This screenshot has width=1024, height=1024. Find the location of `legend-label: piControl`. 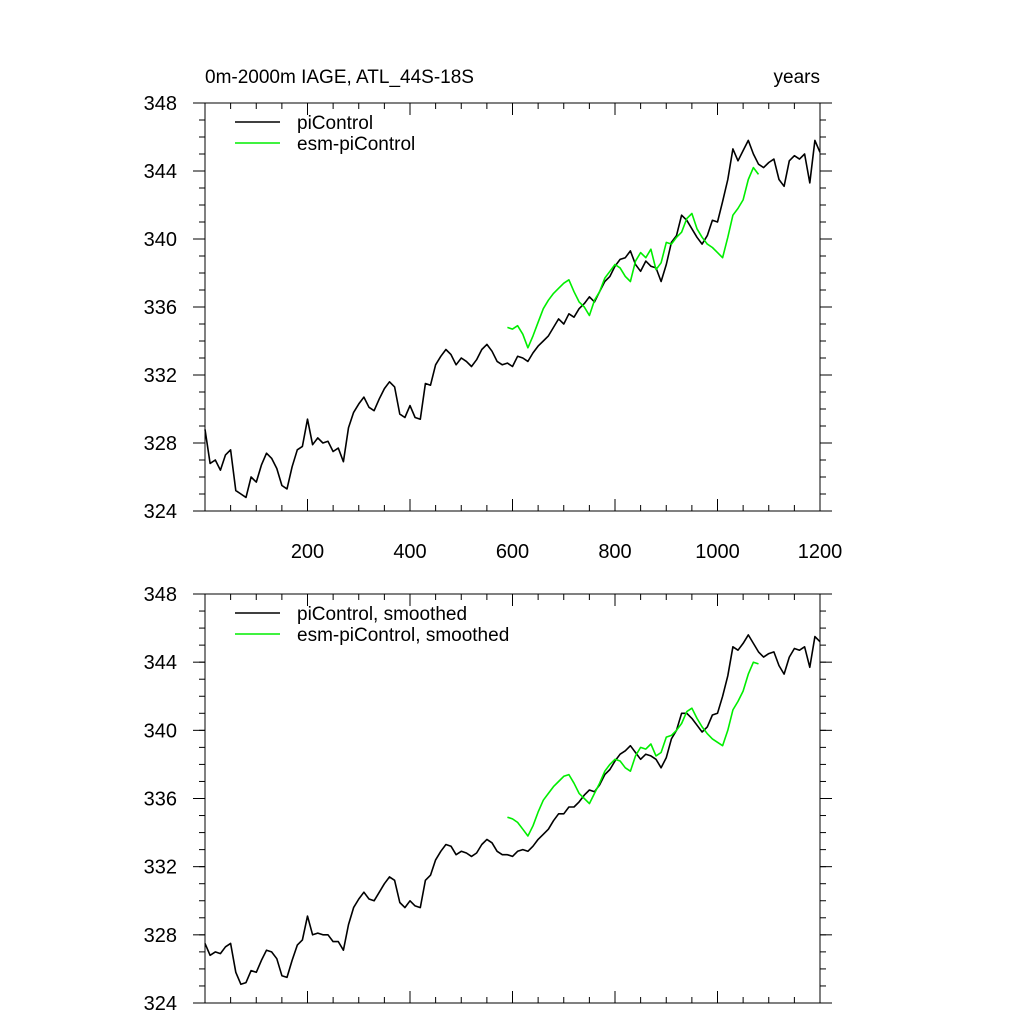

legend-label: piControl is located at coordinates (335, 123).